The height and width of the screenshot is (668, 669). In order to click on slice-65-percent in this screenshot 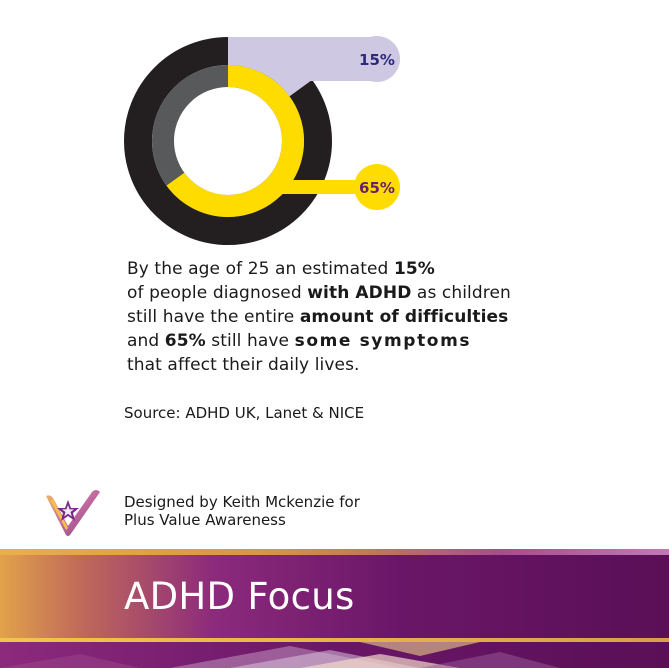, I will do `click(235, 141)`.